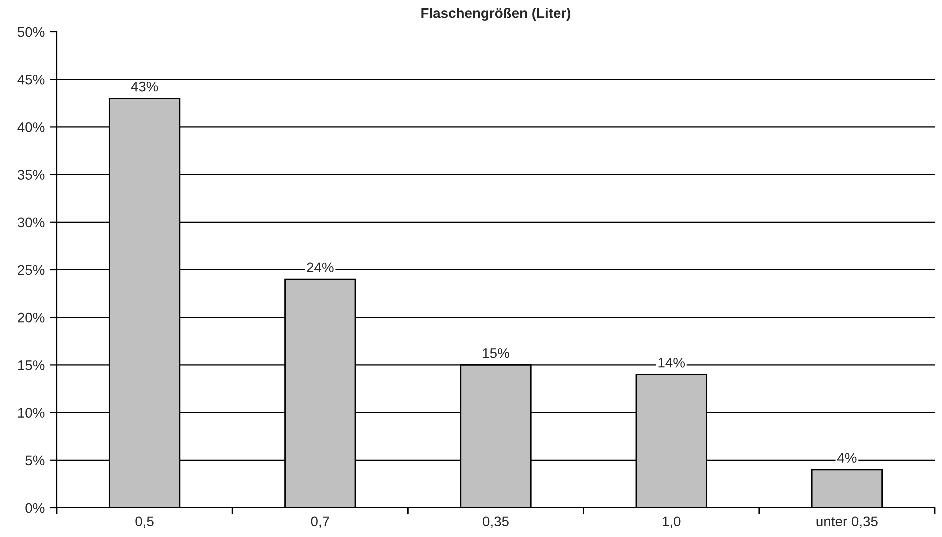  I want to click on data-label: 43%, so click(144, 87).